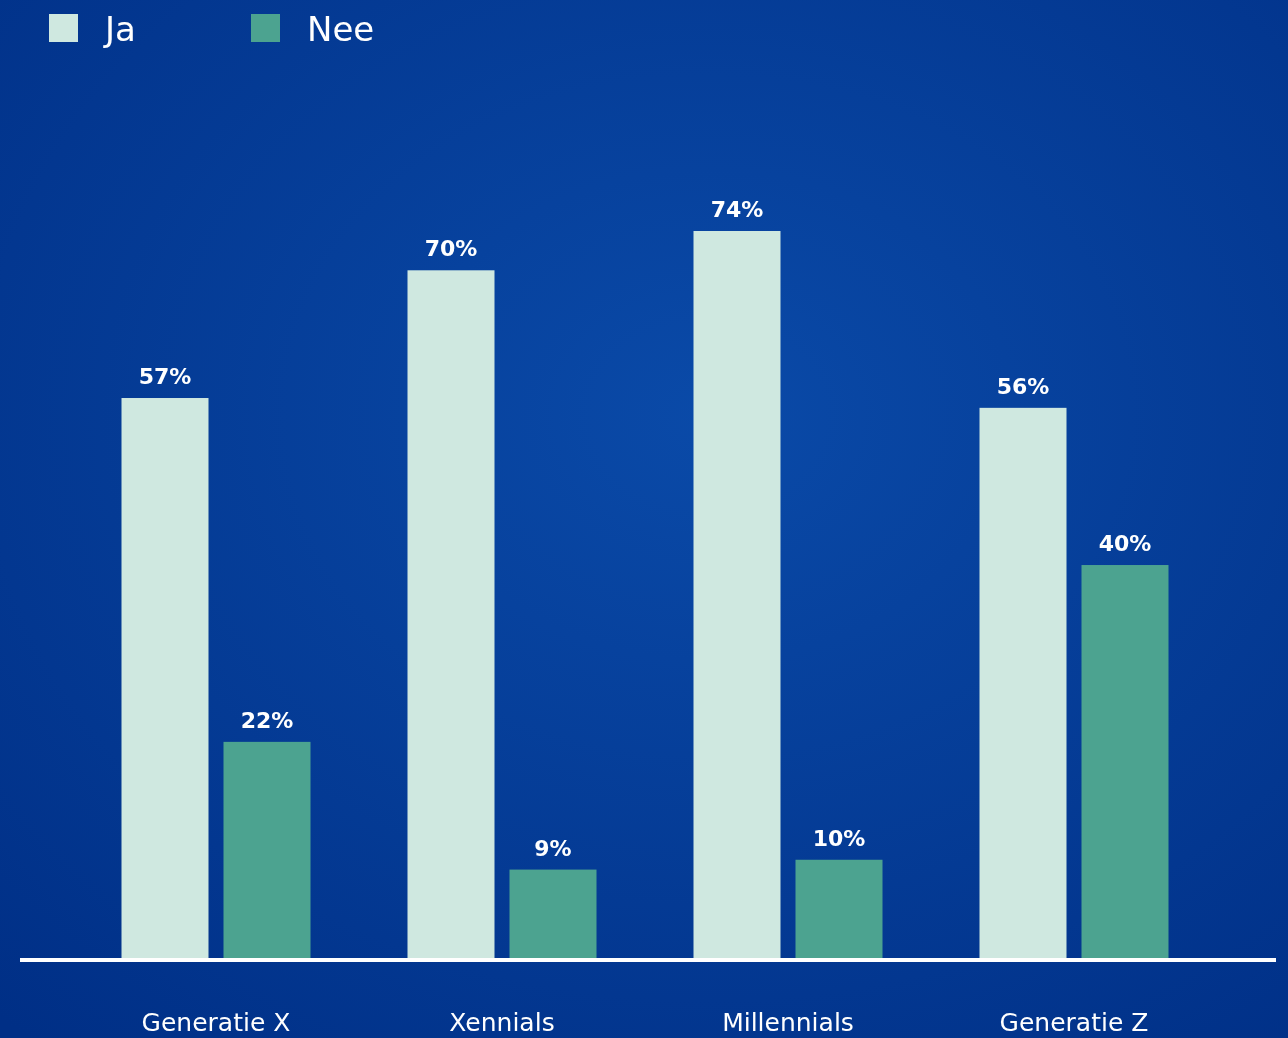  Describe the element at coordinates (165, 377) in the screenshot. I see `data-label: 57%` at that location.